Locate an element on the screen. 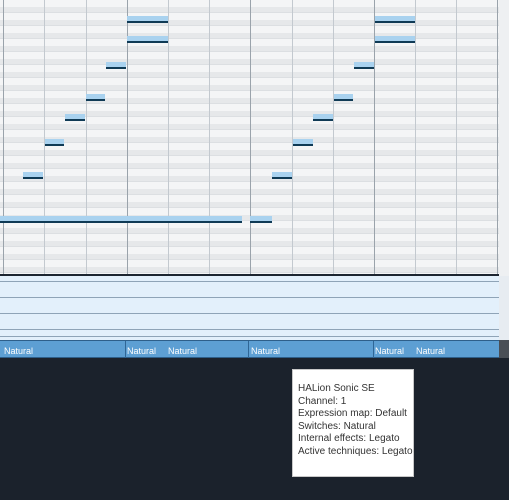 The width and height of the screenshot is (509, 500). lane-divider is located at coordinates (249, 275).